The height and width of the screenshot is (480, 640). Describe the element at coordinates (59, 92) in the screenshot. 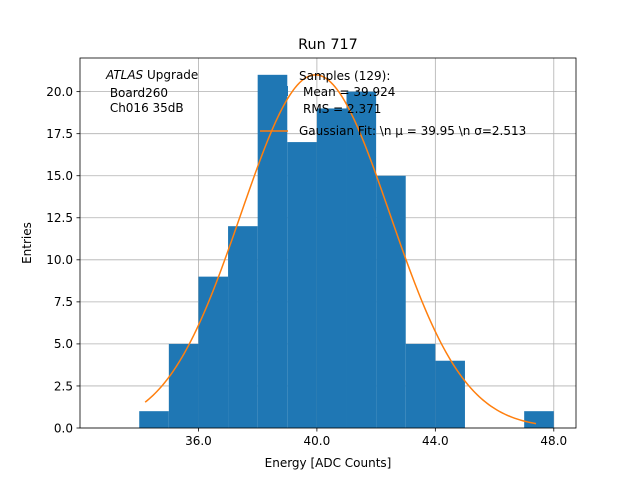

I see `y-tick-label: 20.0` at that location.